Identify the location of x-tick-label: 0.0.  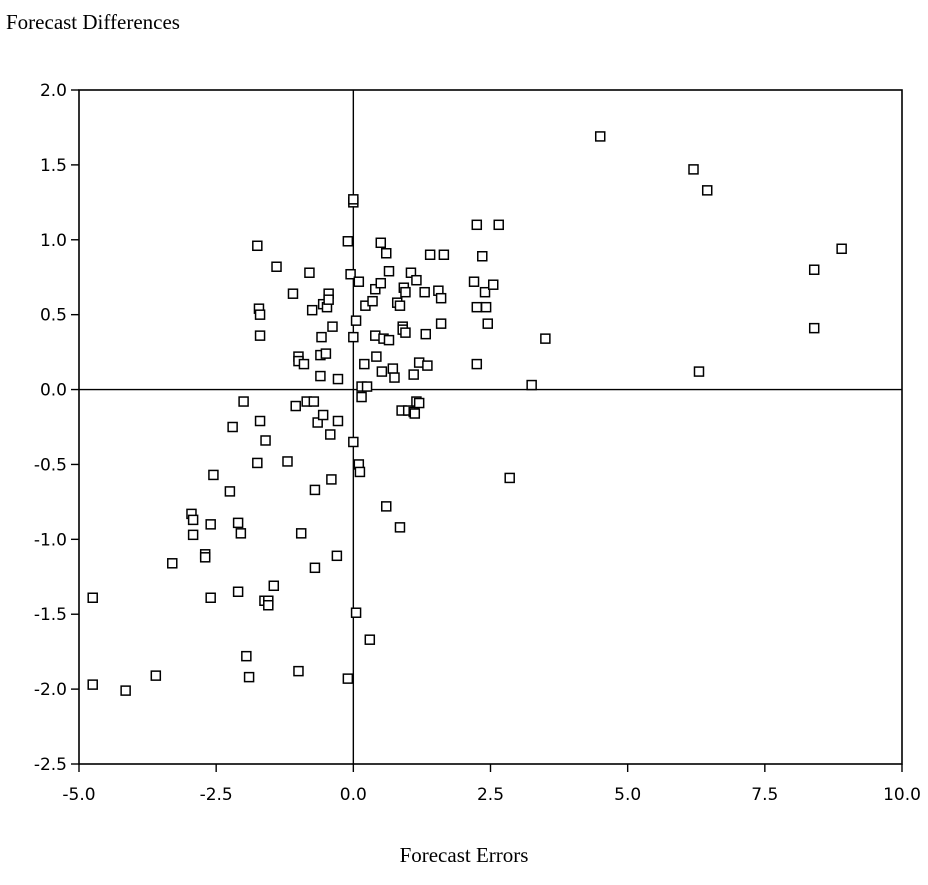
(353, 795).